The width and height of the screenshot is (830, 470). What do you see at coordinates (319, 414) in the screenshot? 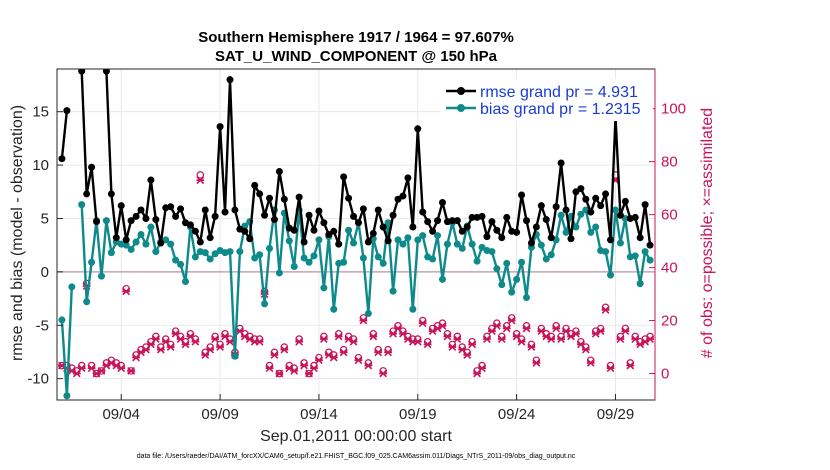
I see `x-tick-label: 09/14` at bounding box center [319, 414].